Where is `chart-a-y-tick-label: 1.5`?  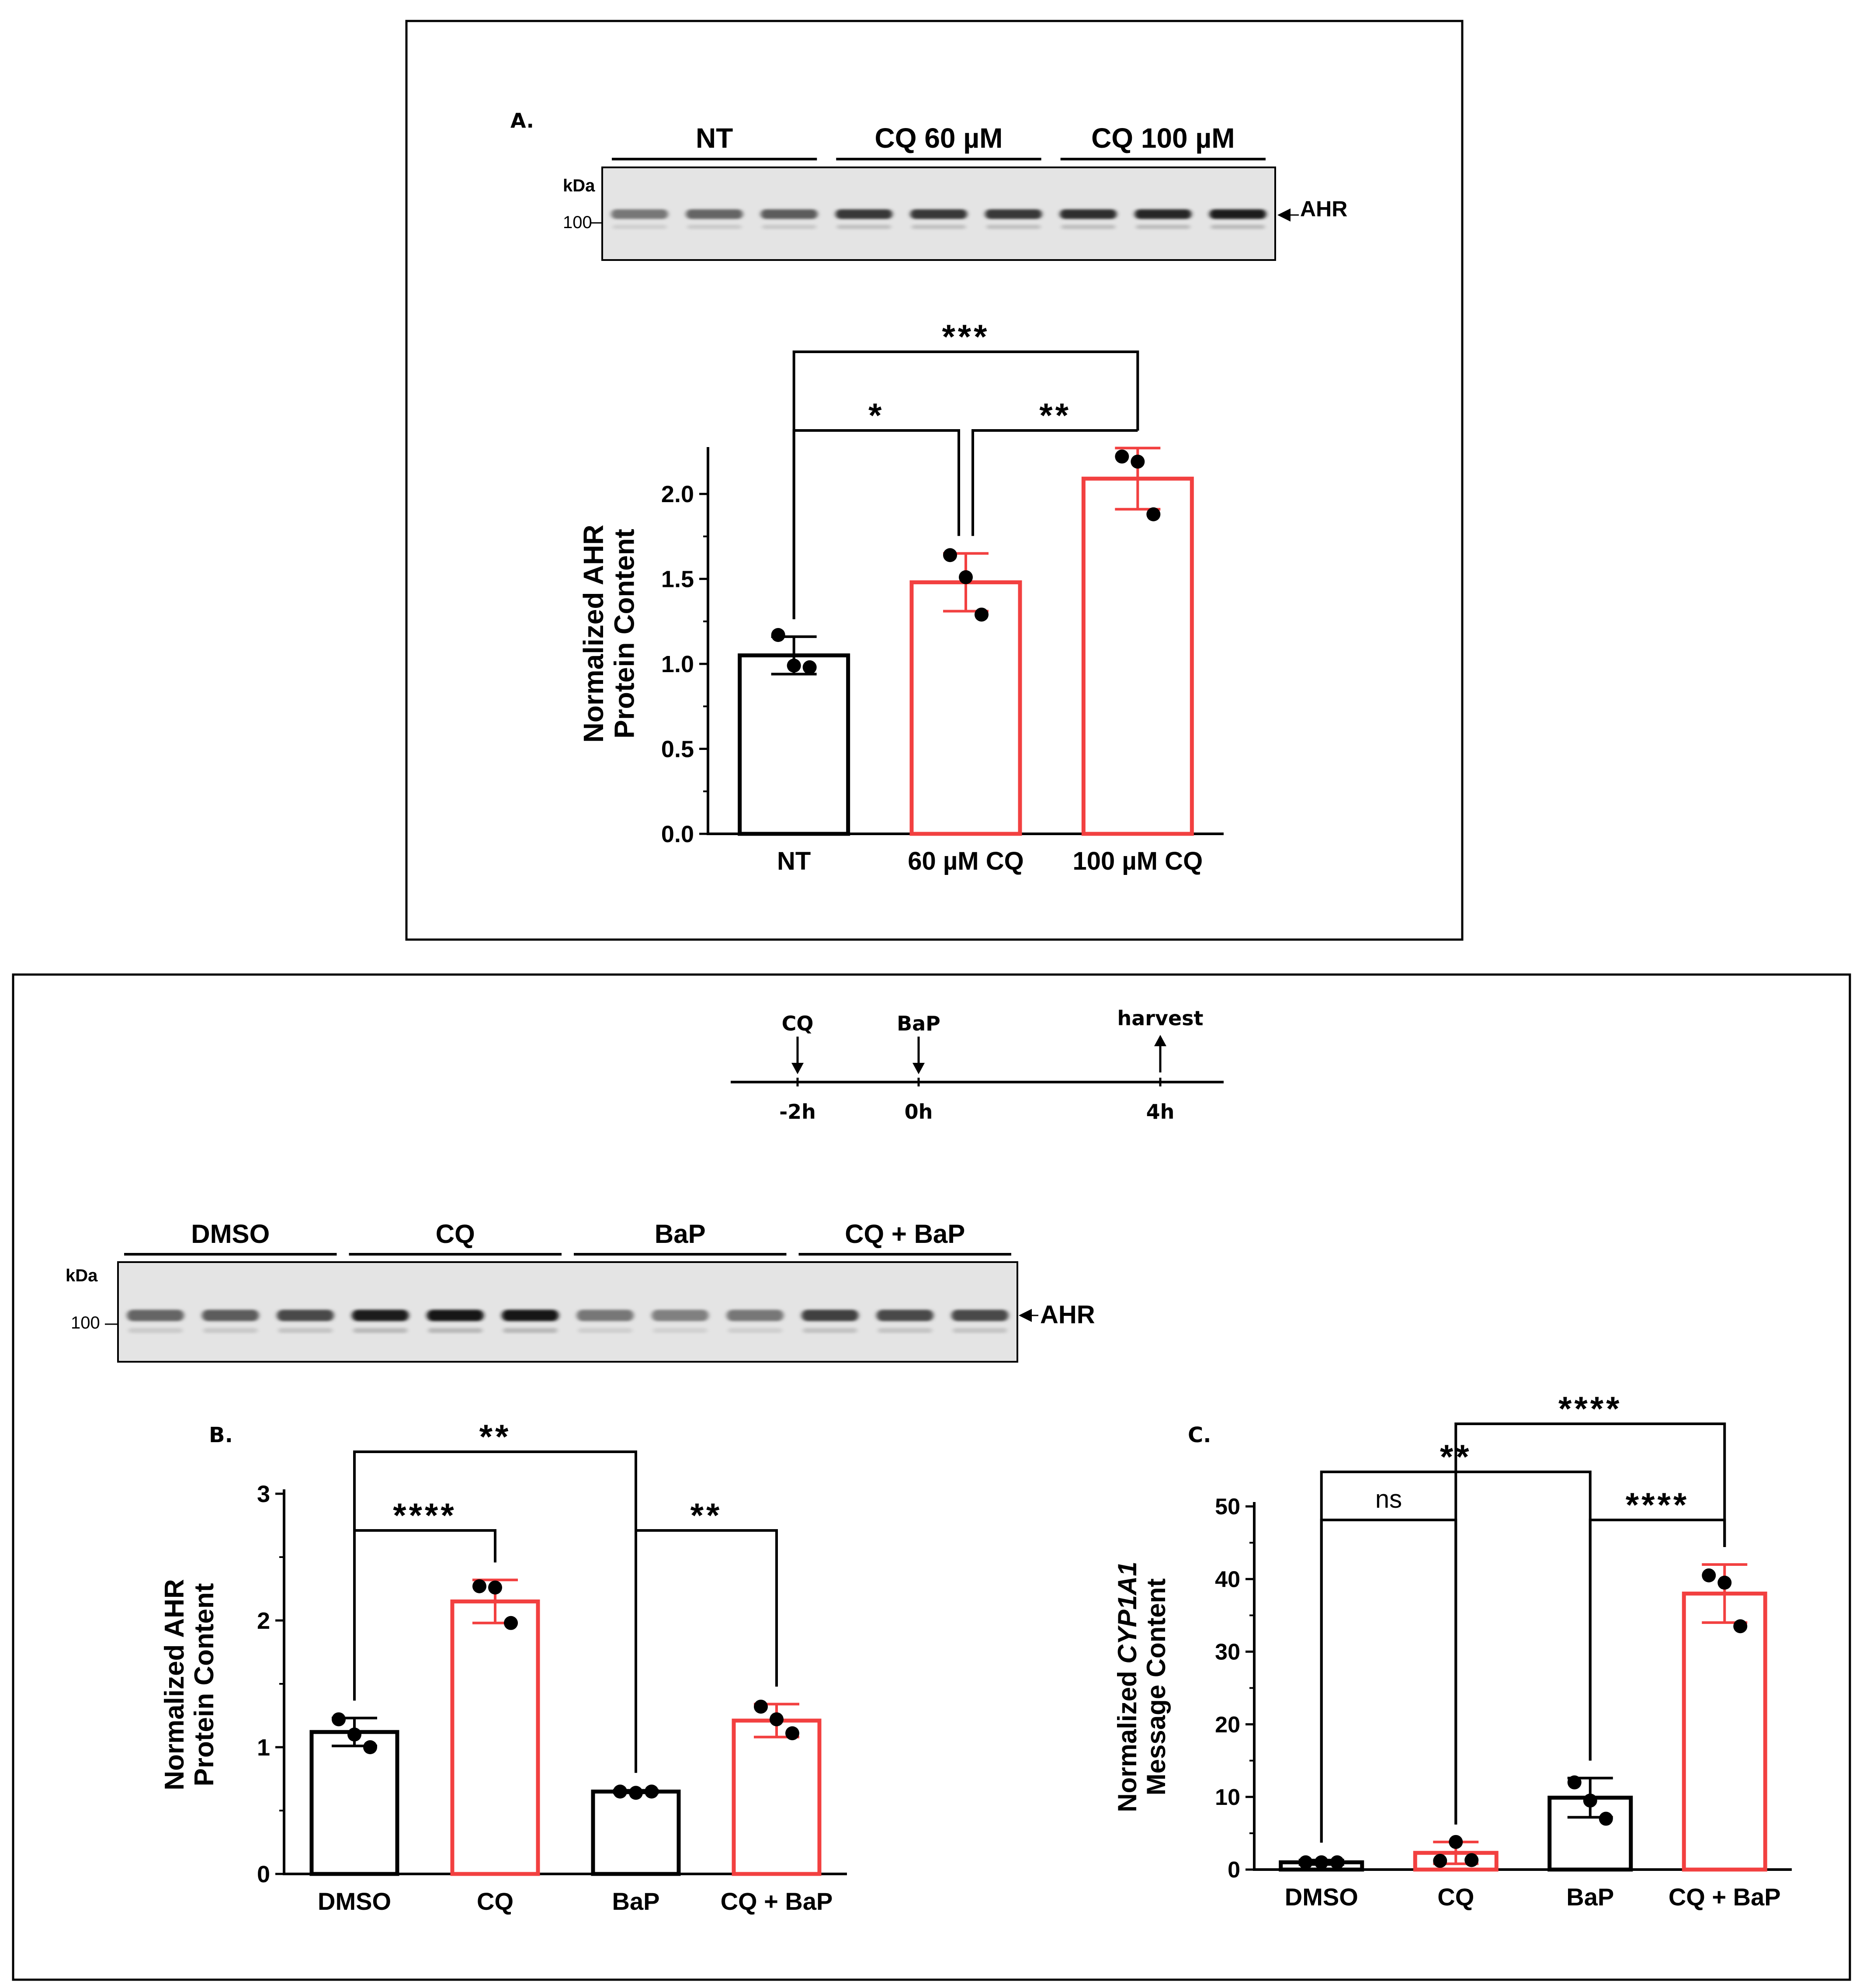 chart-a-y-tick-label: 1.5 is located at coordinates (677, 579).